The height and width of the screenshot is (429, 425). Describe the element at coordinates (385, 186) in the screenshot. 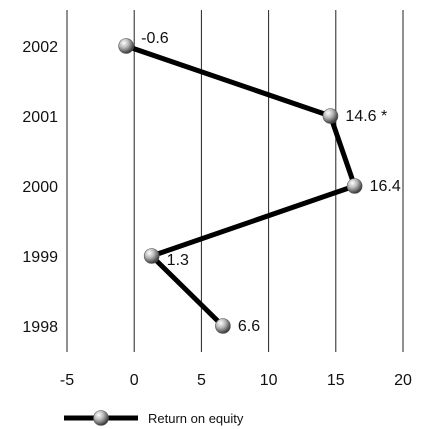

I see `data-label: 16.4` at that location.